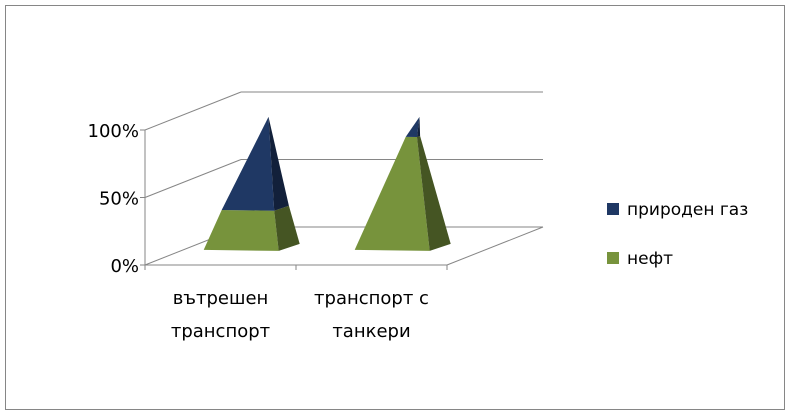 The image size is (792, 417). I want to click on y-tick-label: 100%, so click(113, 131).